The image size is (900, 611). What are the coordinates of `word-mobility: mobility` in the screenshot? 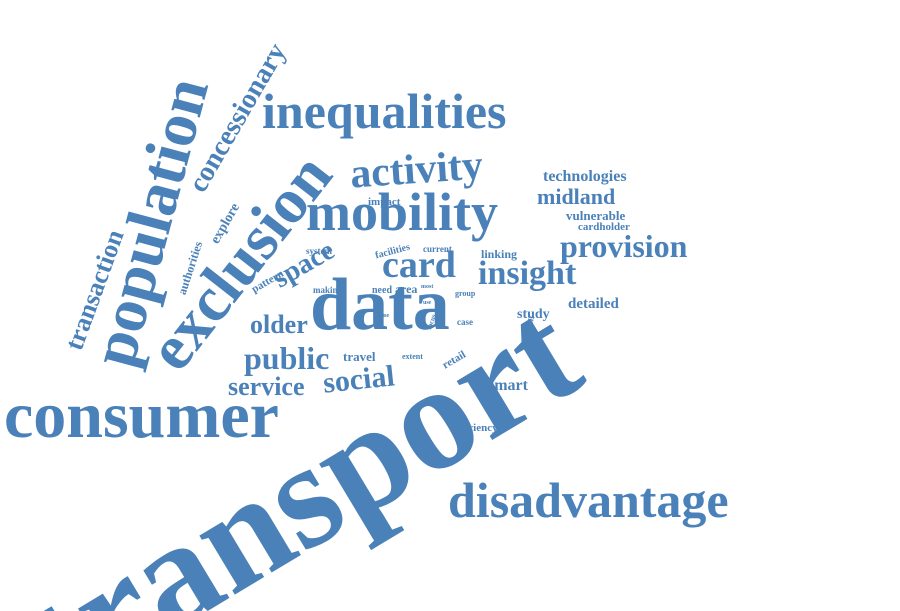 It's located at (402, 212).